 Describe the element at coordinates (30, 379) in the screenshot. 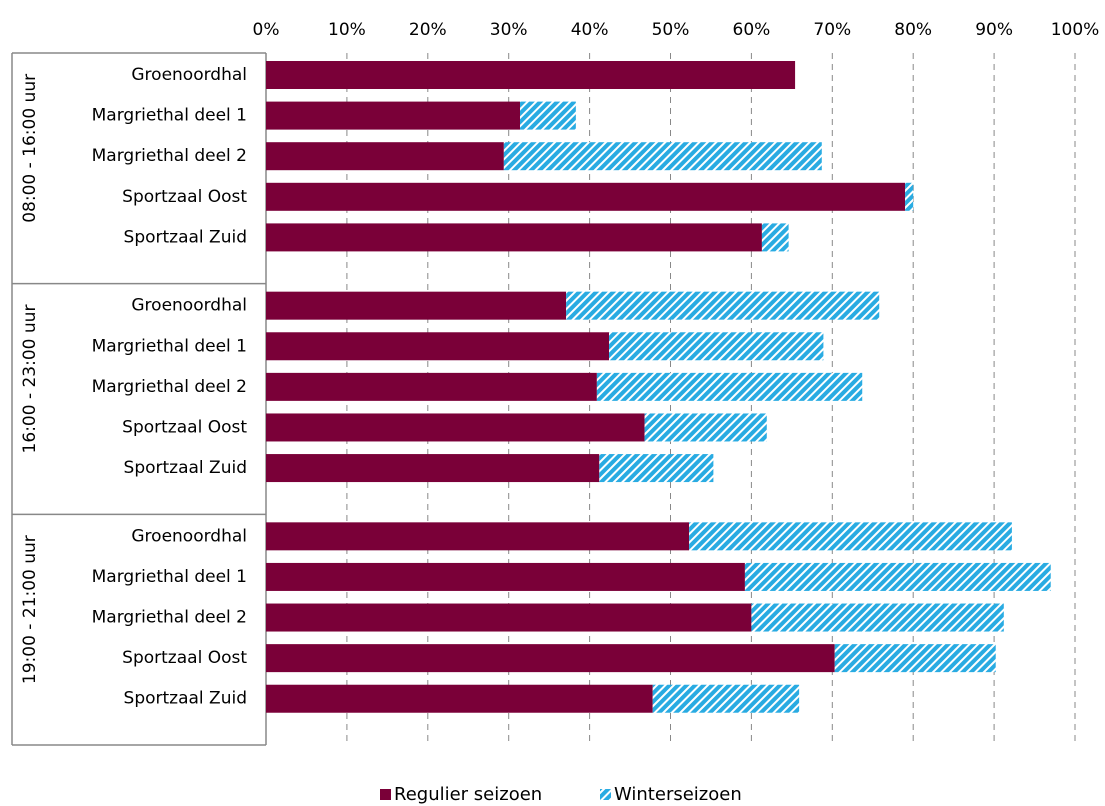

I see `group-label: 16:00 - 23:00 uur` at that location.